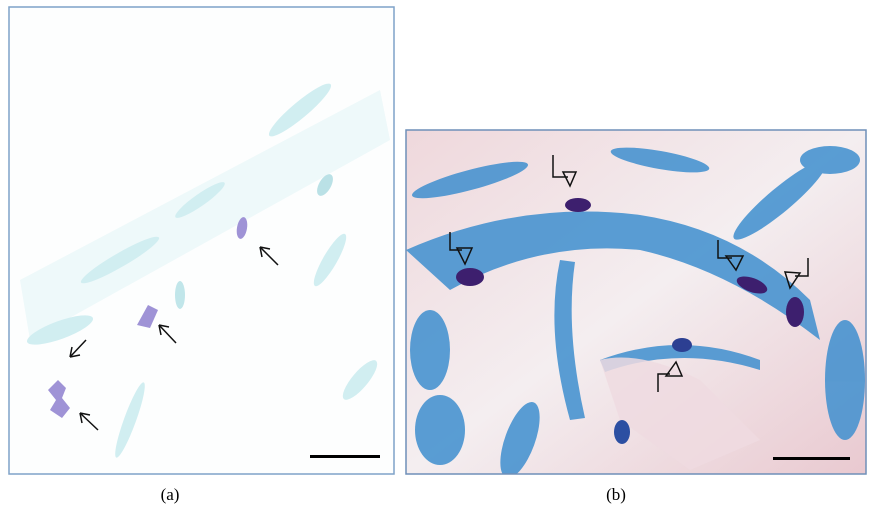 This screenshot has height=514, width=869. What do you see at coordinates (174, 338) in the screenshot?
I see `arrows` at bounding box center [174, 338].